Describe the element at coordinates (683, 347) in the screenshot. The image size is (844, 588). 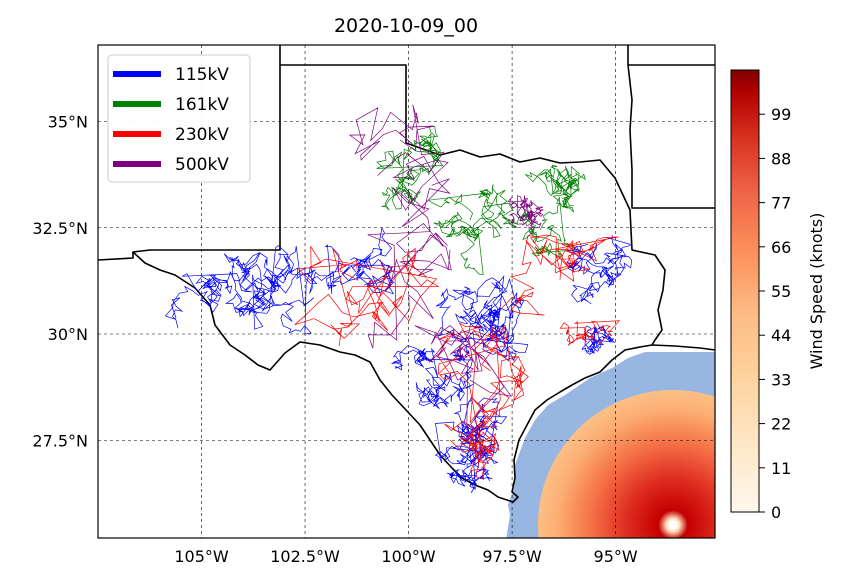
I see `gulf-coast-east` at that location.